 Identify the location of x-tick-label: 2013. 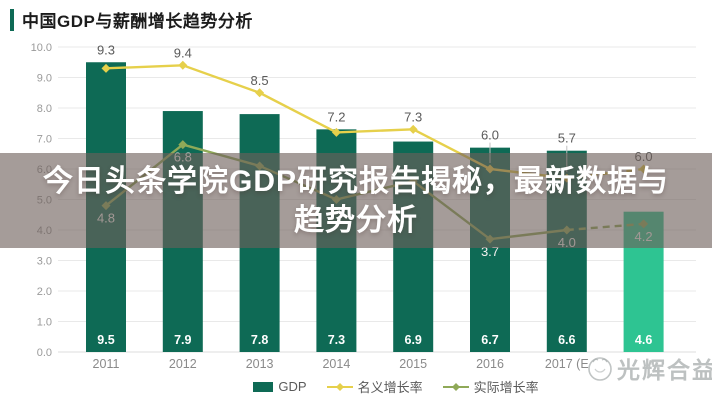
(260, 364).